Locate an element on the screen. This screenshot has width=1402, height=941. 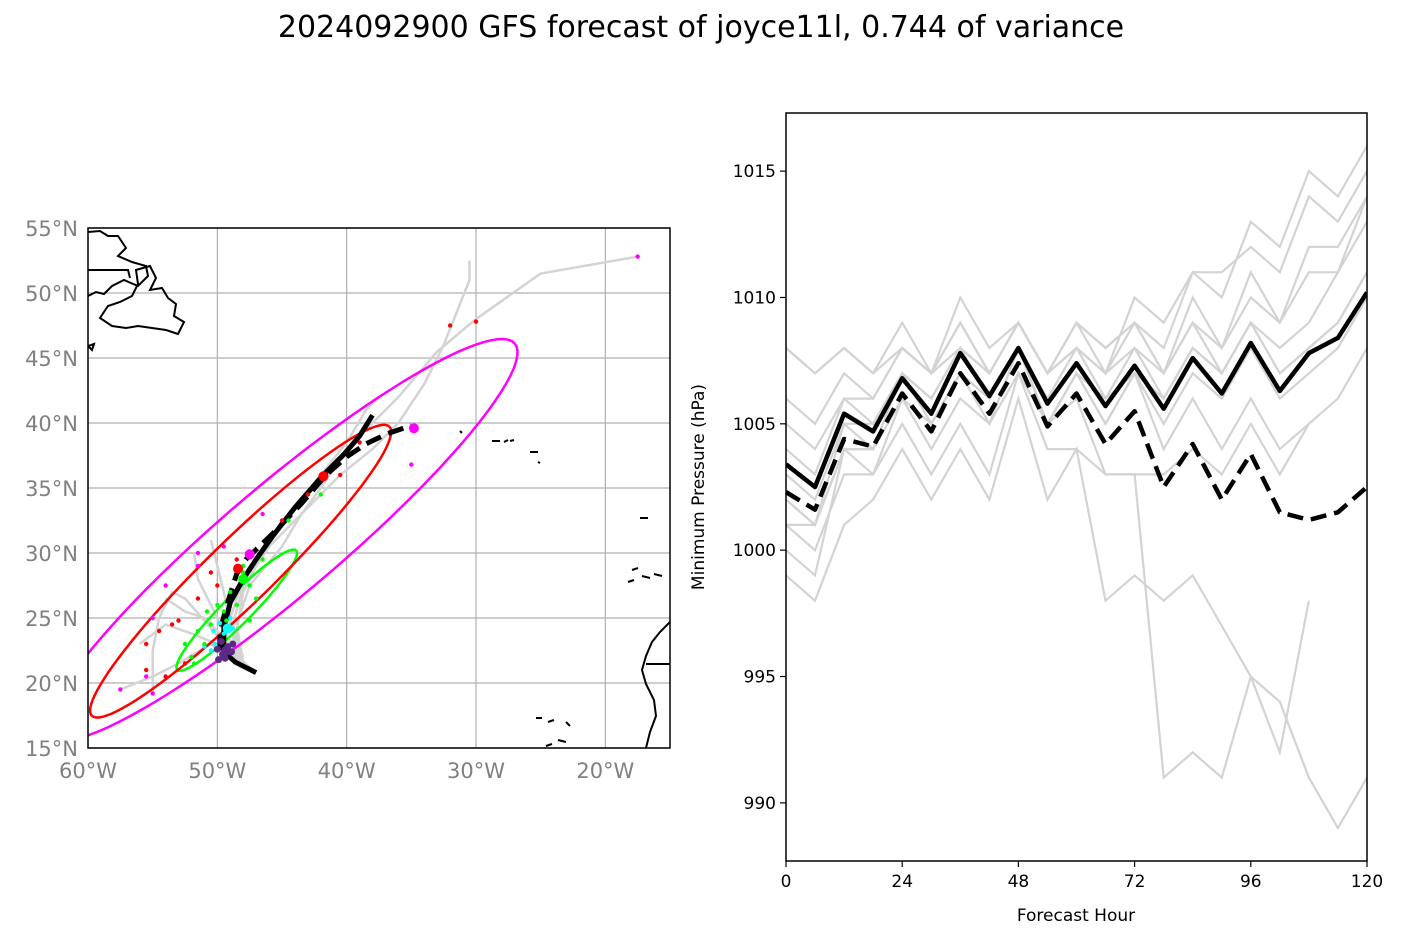
map-lon-tick: 50°W is located at coordinates (217, 771).